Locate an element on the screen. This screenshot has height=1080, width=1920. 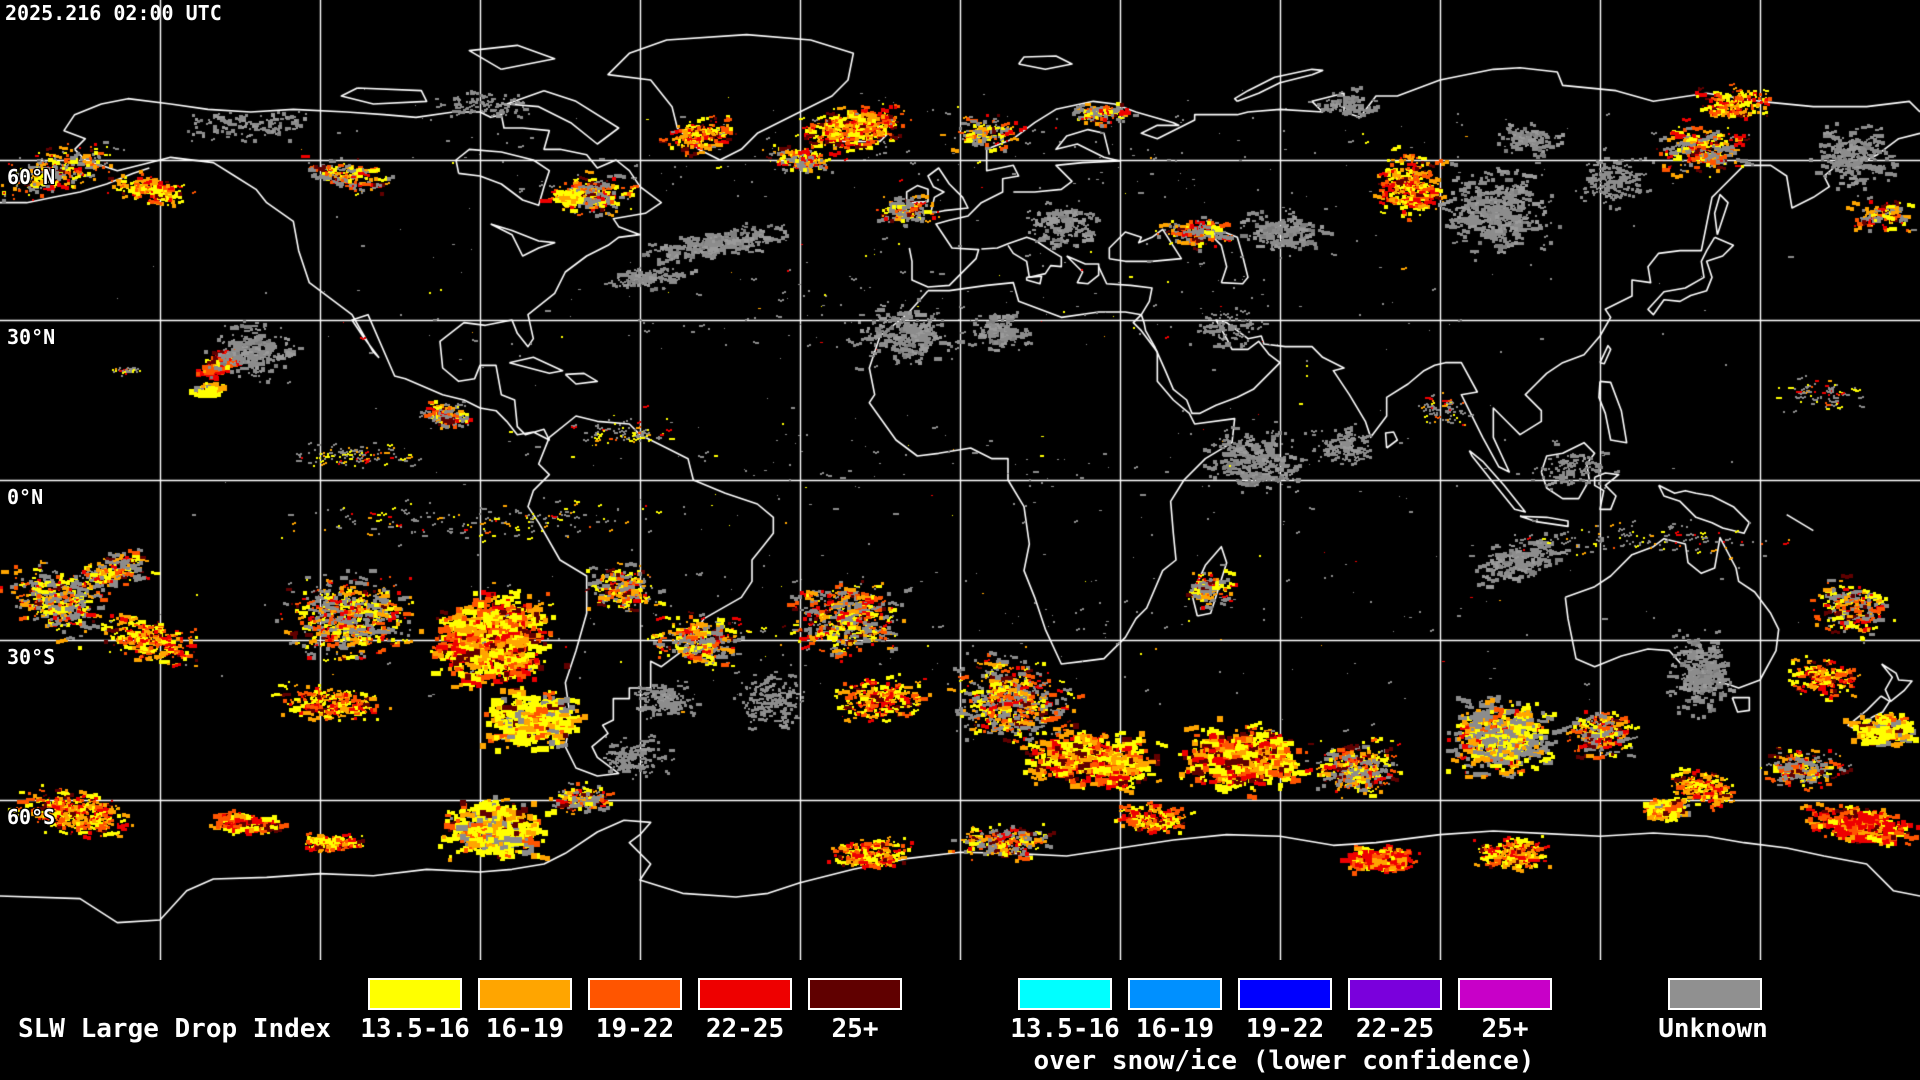
legend-swatch-unknown is located at coordinates (1715, 994).